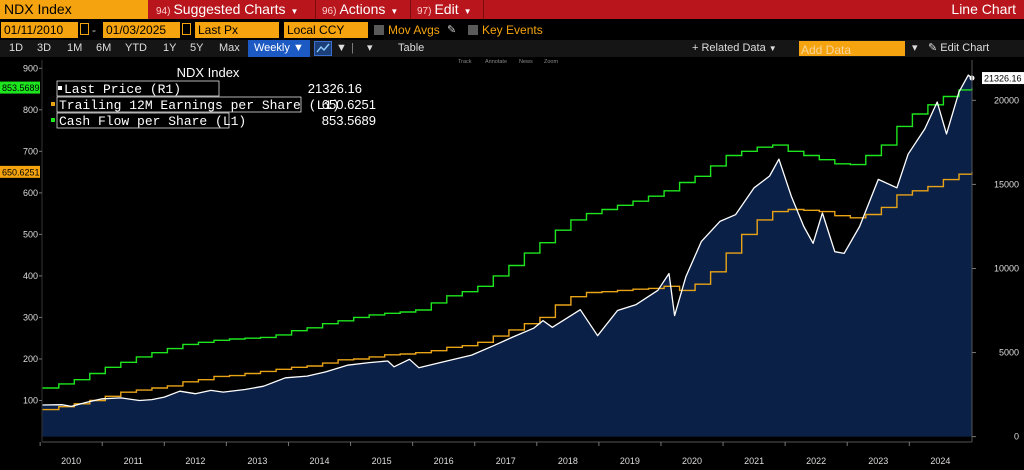 The height and width of the screenshot is (470, 1024). I want to click on legend-value-cfps: 853.5689, so click(349, 120).